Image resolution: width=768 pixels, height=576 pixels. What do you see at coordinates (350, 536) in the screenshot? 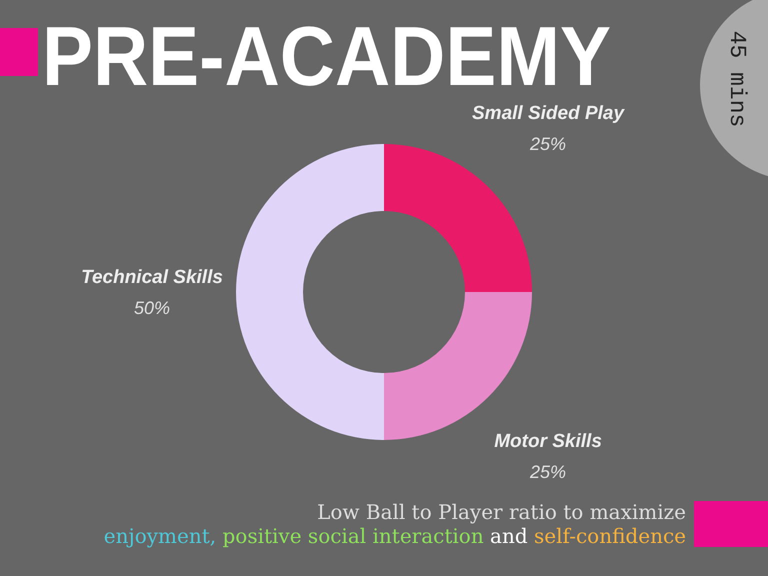
I see `text: positive social interaction` at bounding box center [350, 536].